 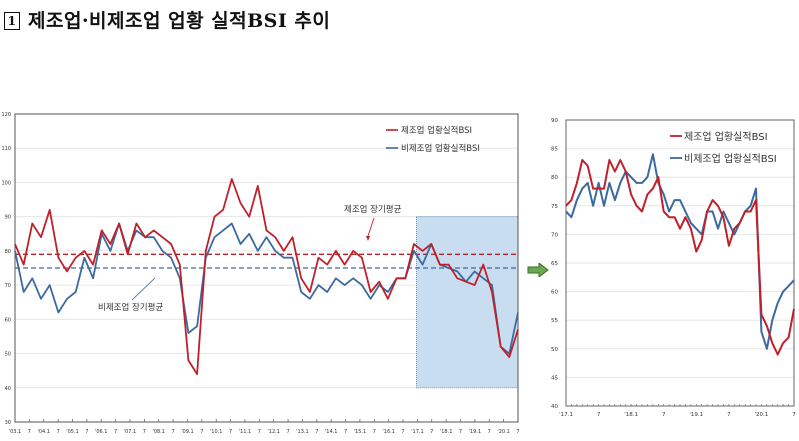 What do you see at coordinates (554, 264) in the screenshot?
I see `y-tick-label: 65` at bounding box center [554, 264].